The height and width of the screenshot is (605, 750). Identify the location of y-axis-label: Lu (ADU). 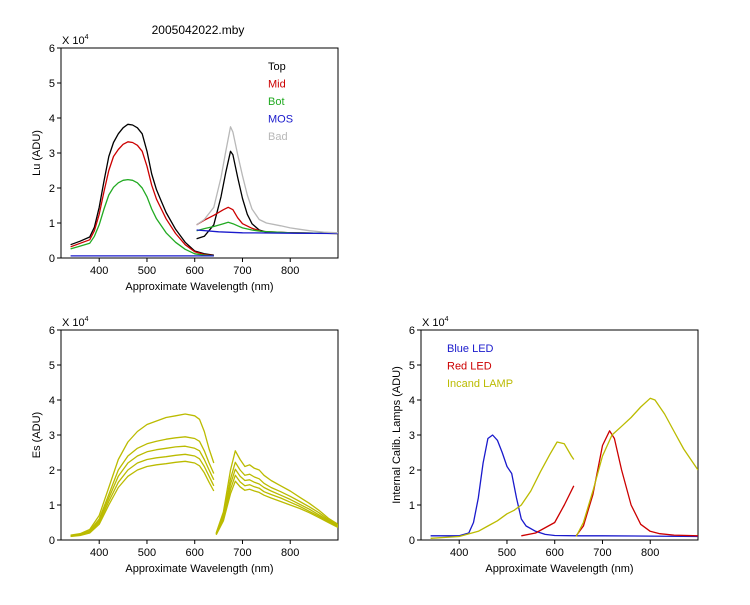
(37, 153).